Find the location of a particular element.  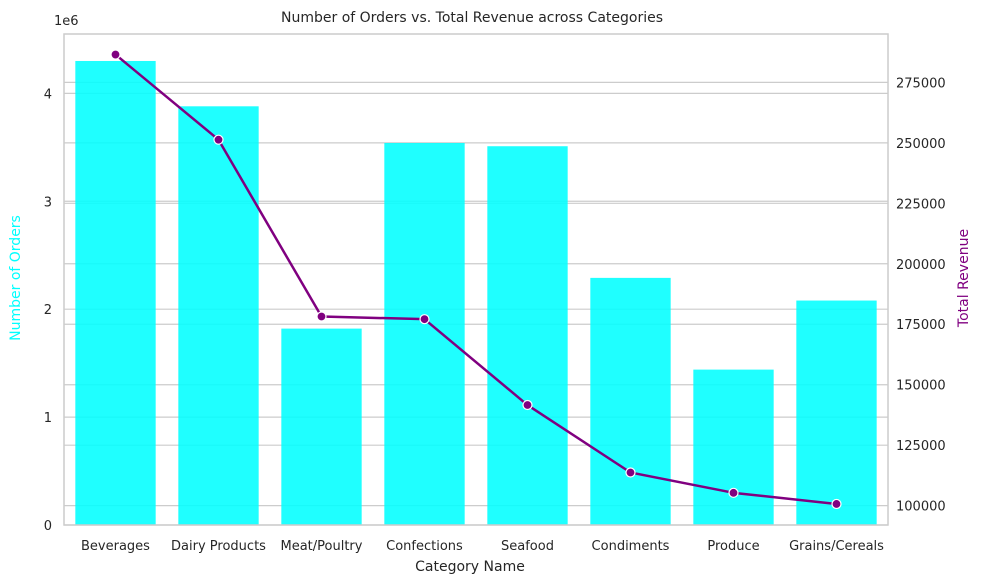

y2-tick-label: 100000 is located at coordinates (921, 507).